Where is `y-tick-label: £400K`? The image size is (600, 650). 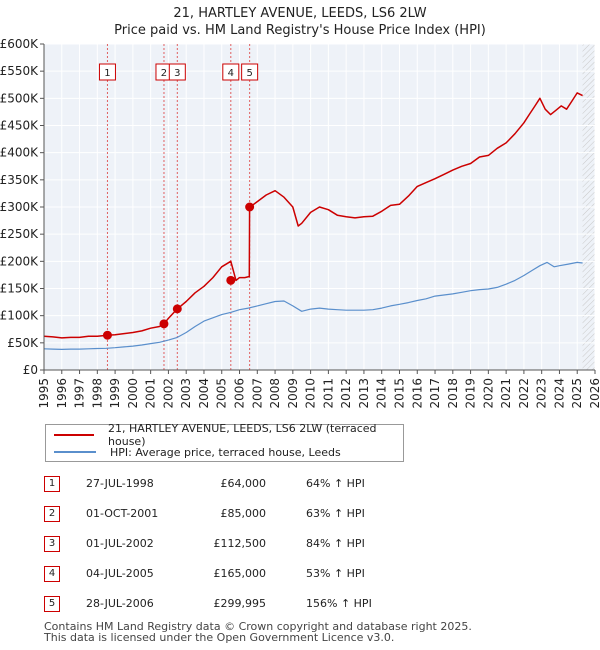
y-tick-label: £400K is located at coordinates (19, 153).